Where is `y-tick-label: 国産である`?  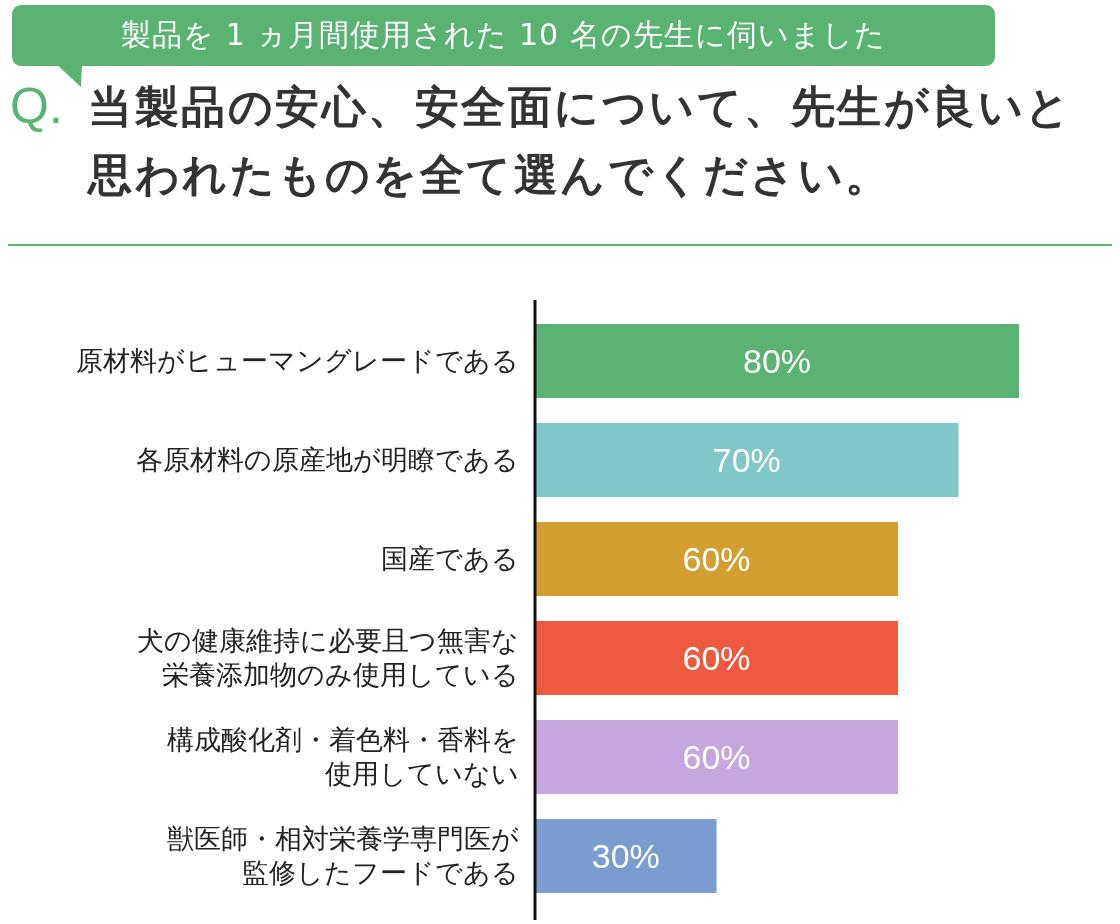
y-tick-label: 国産である is located at coordinates (450, 559).